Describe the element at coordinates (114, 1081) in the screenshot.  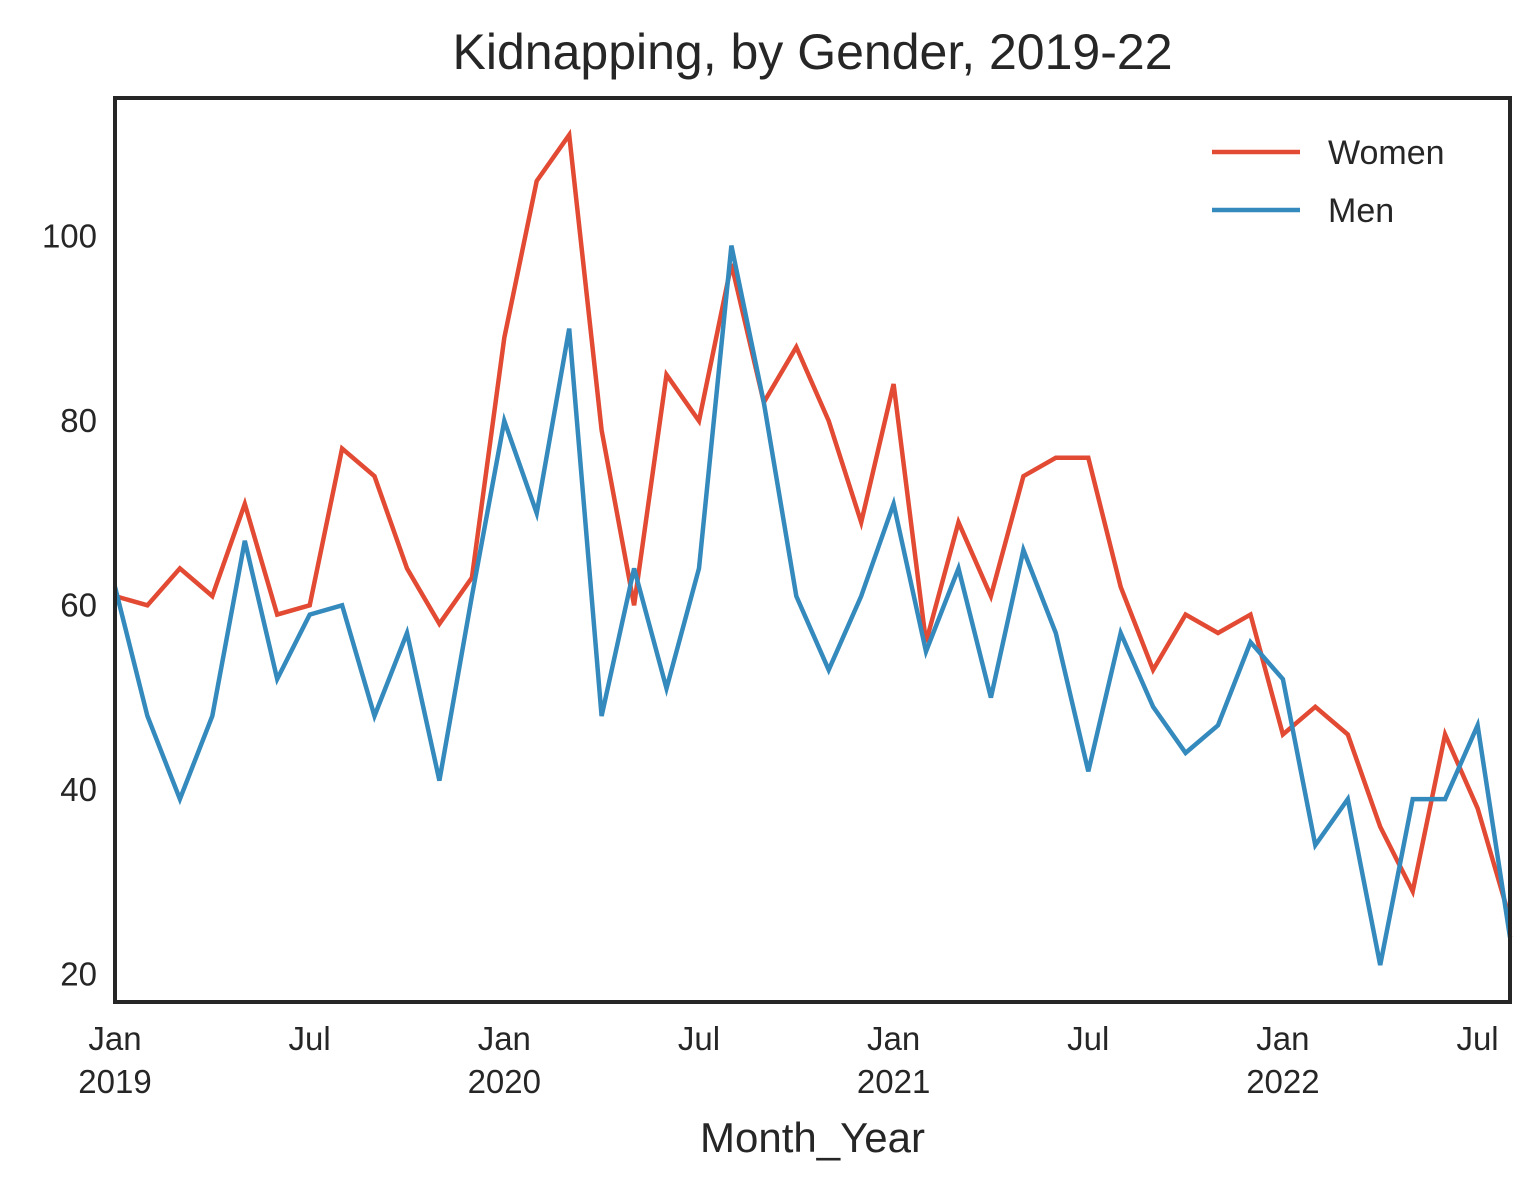
I see `x-tick-year-label: 2019` at that location.